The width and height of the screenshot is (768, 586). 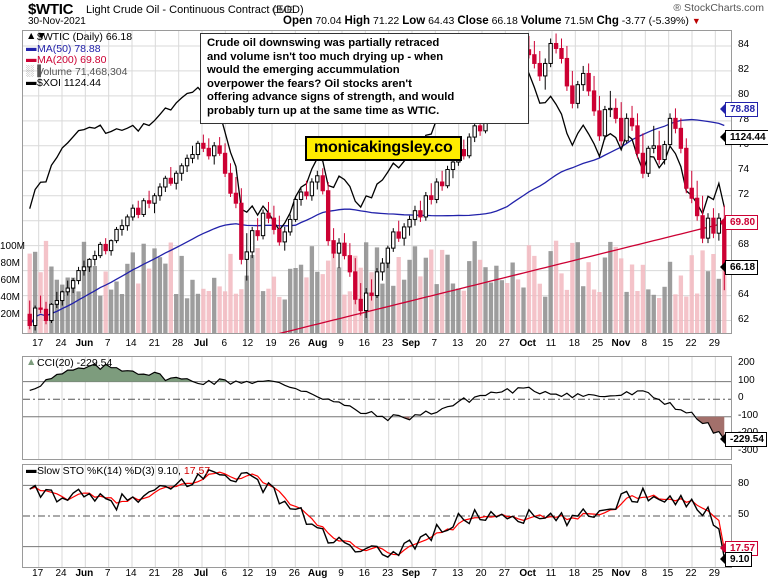 I want to click on price-axis-tick: 74, so click(x=744, y=169).